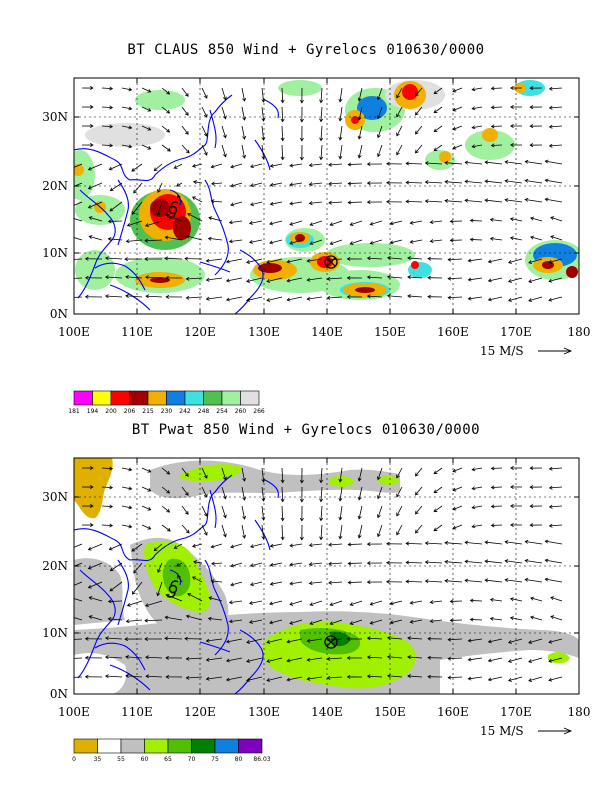 The width and height of the screenshot is (612, 792). Describe the element at coordinates (166, 411) in the screenshot. I see `colorbar-label: 230` at that location.